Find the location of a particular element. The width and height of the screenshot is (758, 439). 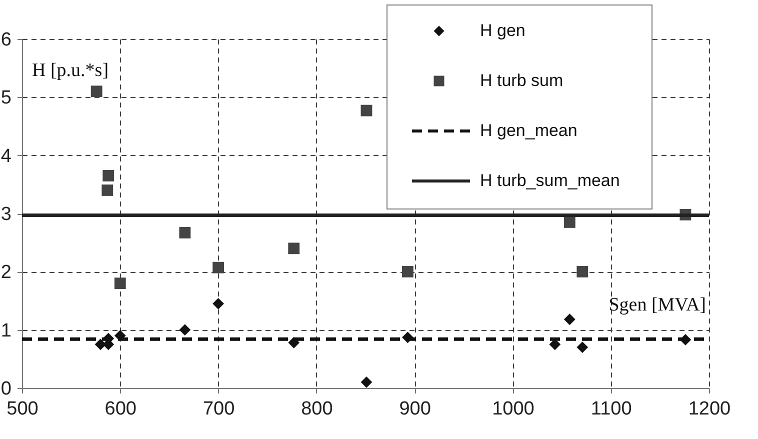

x-tick-label: 1200 is located at coordinates (709, 409).